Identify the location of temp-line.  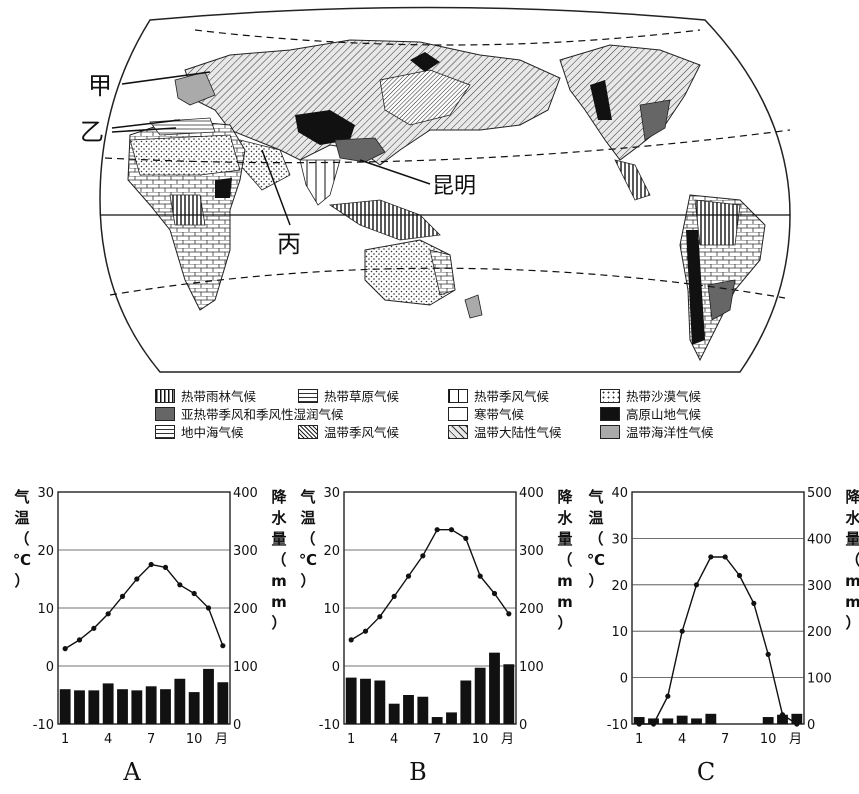
(718, 640).